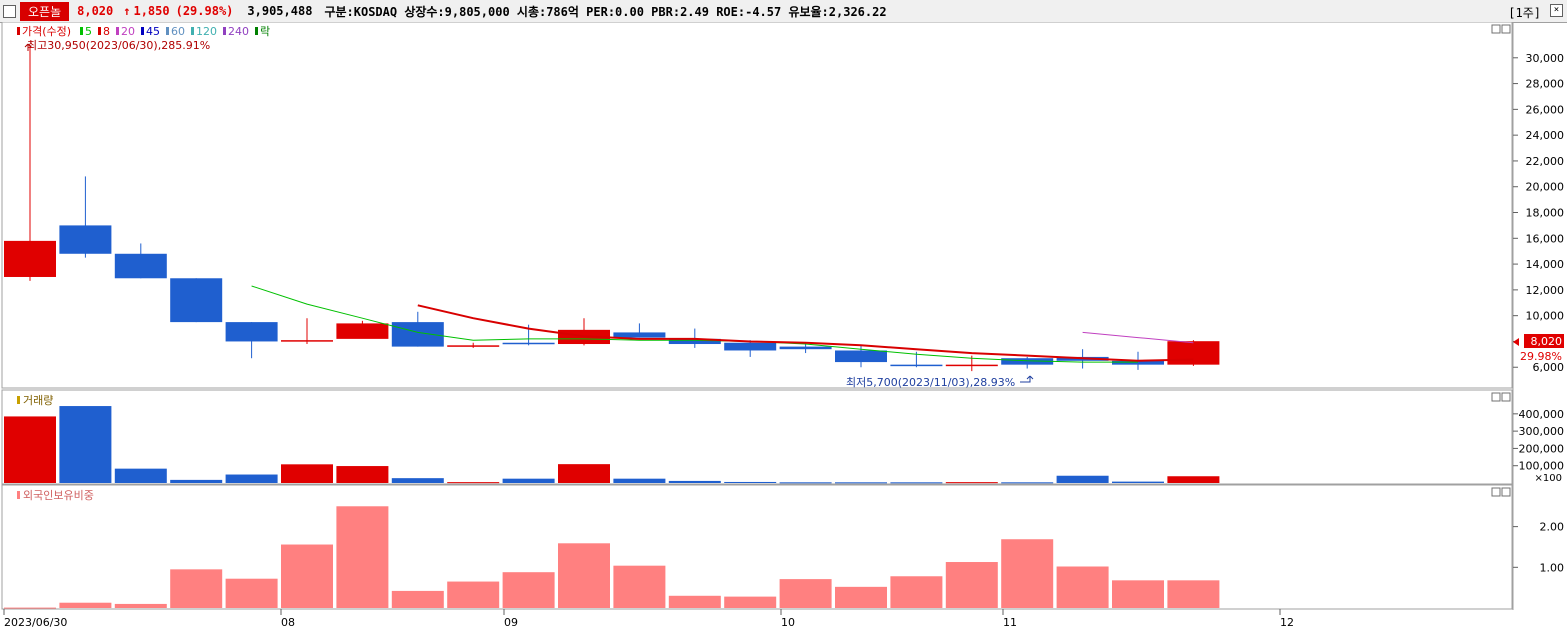 The width and height of the screenshot is (1567, 630). Describe the element at coordinates (18, 495) in the screenshot. I see `foreign-legend-marker` at that location.